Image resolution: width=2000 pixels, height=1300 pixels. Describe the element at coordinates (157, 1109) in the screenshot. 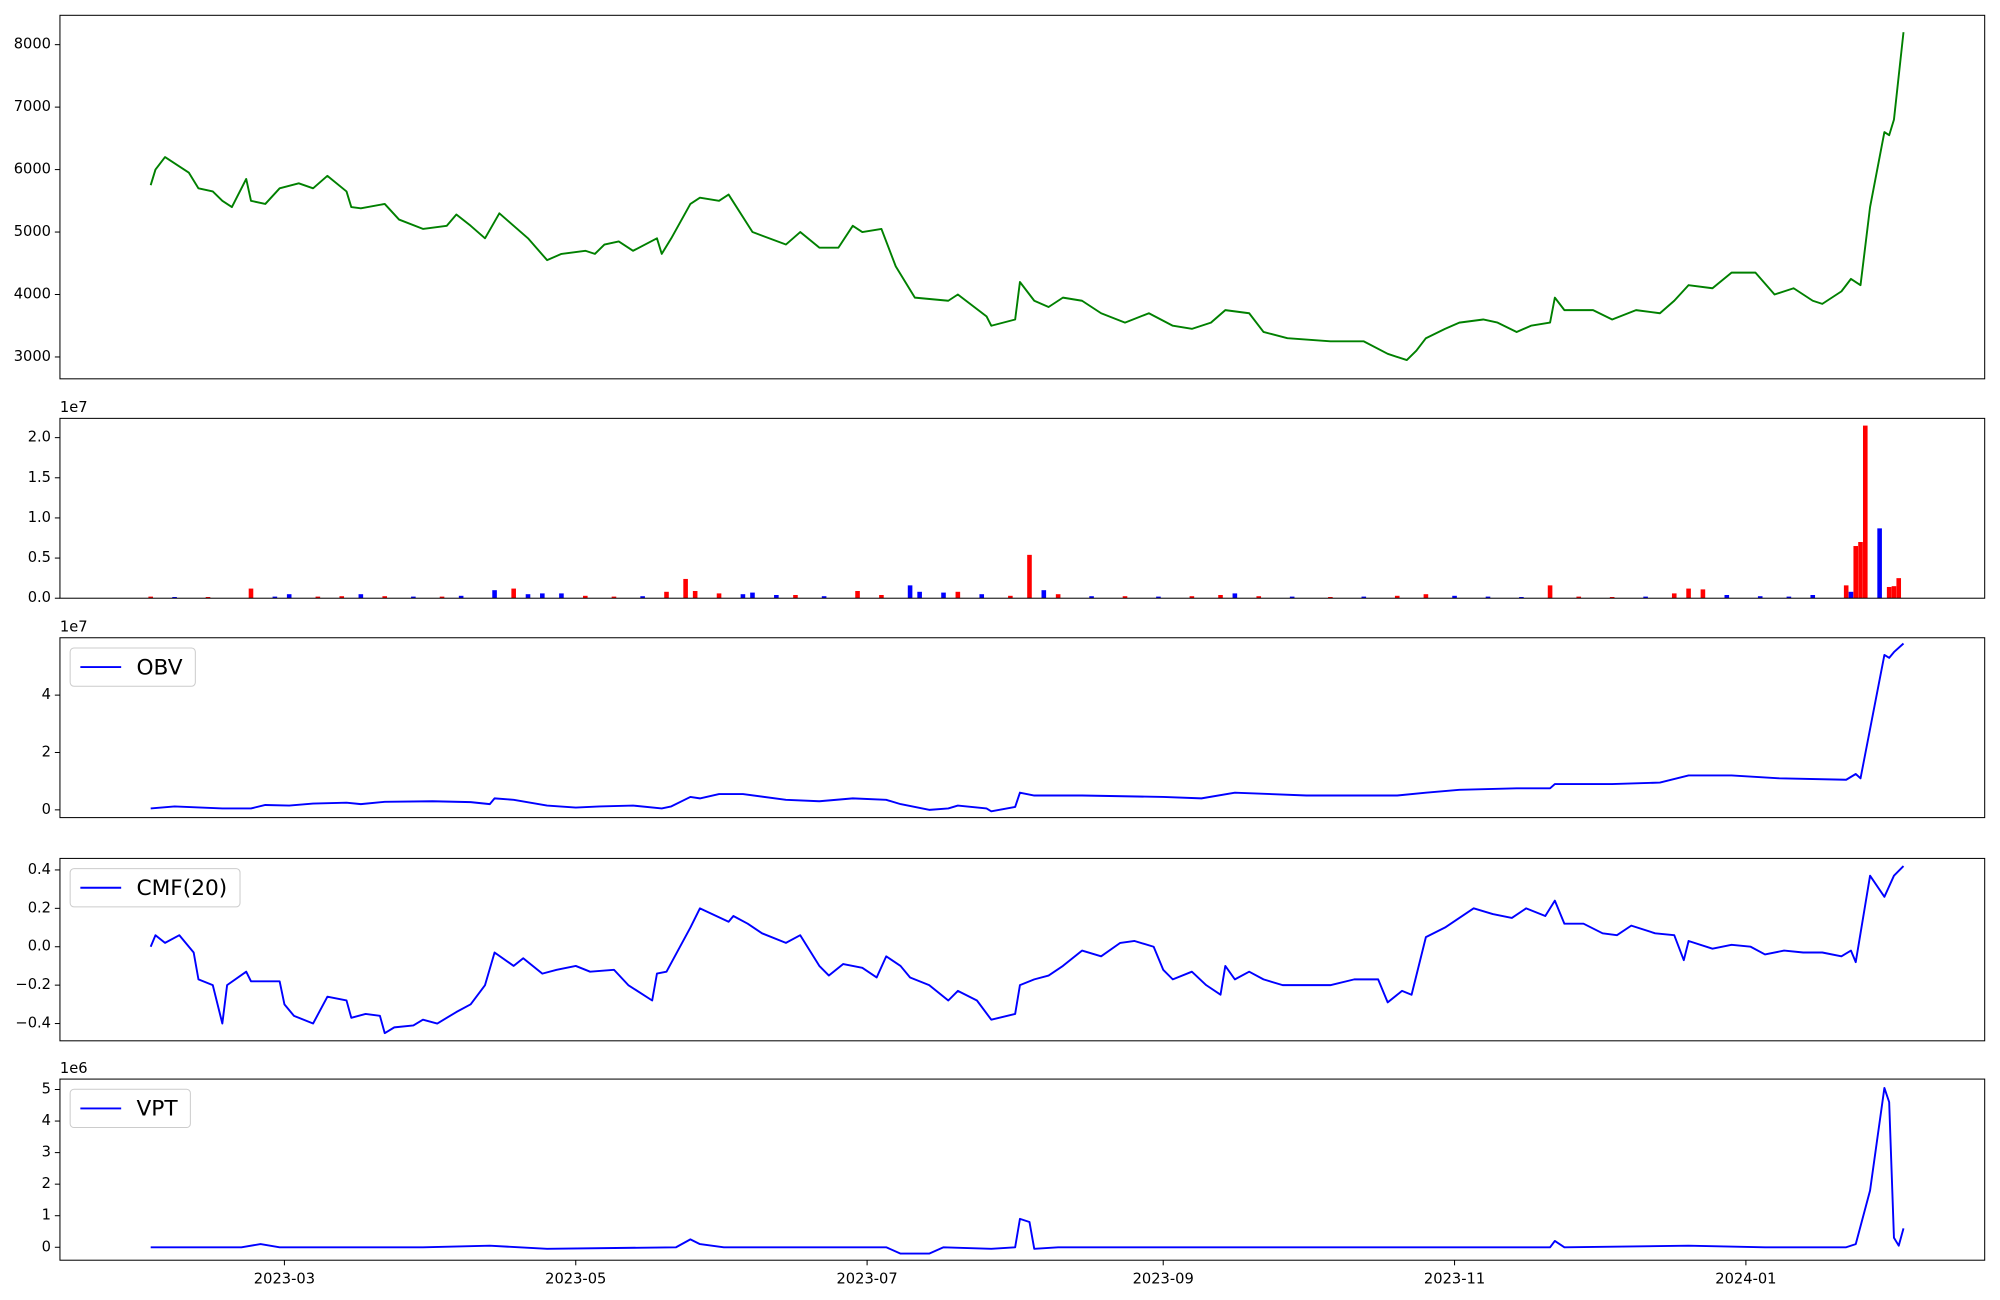

I see `legend-label: VPT` at that location.